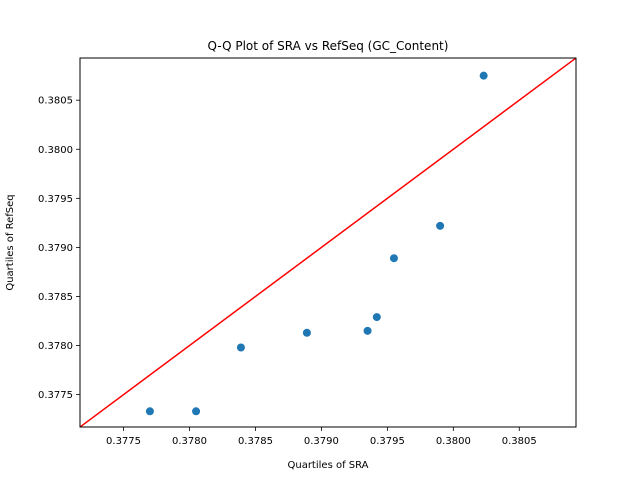 The width and height of the screenshot is (640, 480). Describe the element at coordinates (327, 465) in the screenshot. I see `x-axis-title: Quartiles of SRA` at that location.